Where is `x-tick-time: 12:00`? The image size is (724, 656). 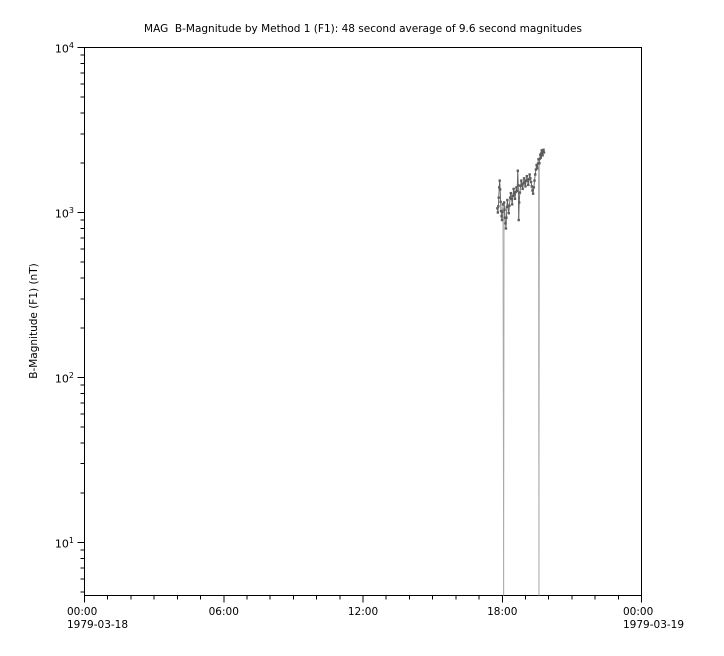 x-tick-time: 12:00 is located at coordinates (363, 612).